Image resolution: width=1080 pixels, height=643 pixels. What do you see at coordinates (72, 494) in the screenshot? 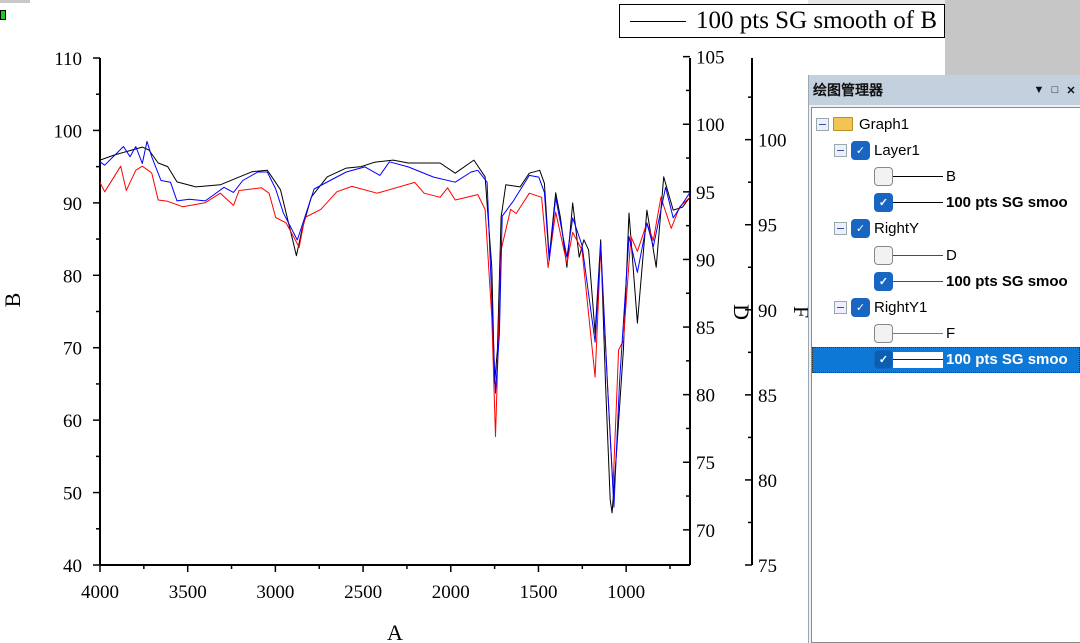
I see `left-y-tick-label: 50` at bounding box center [72, 494].